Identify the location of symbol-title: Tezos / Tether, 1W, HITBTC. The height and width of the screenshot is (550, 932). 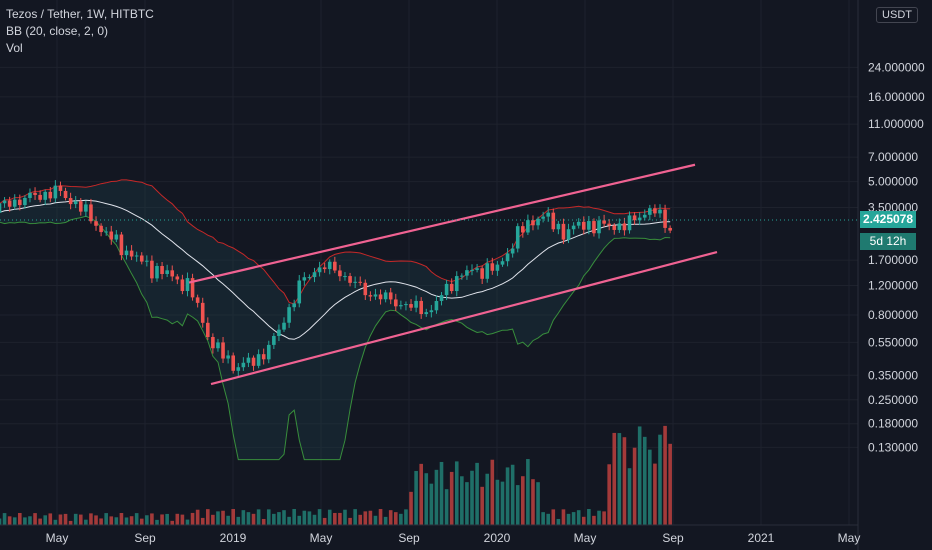
(80, 14).